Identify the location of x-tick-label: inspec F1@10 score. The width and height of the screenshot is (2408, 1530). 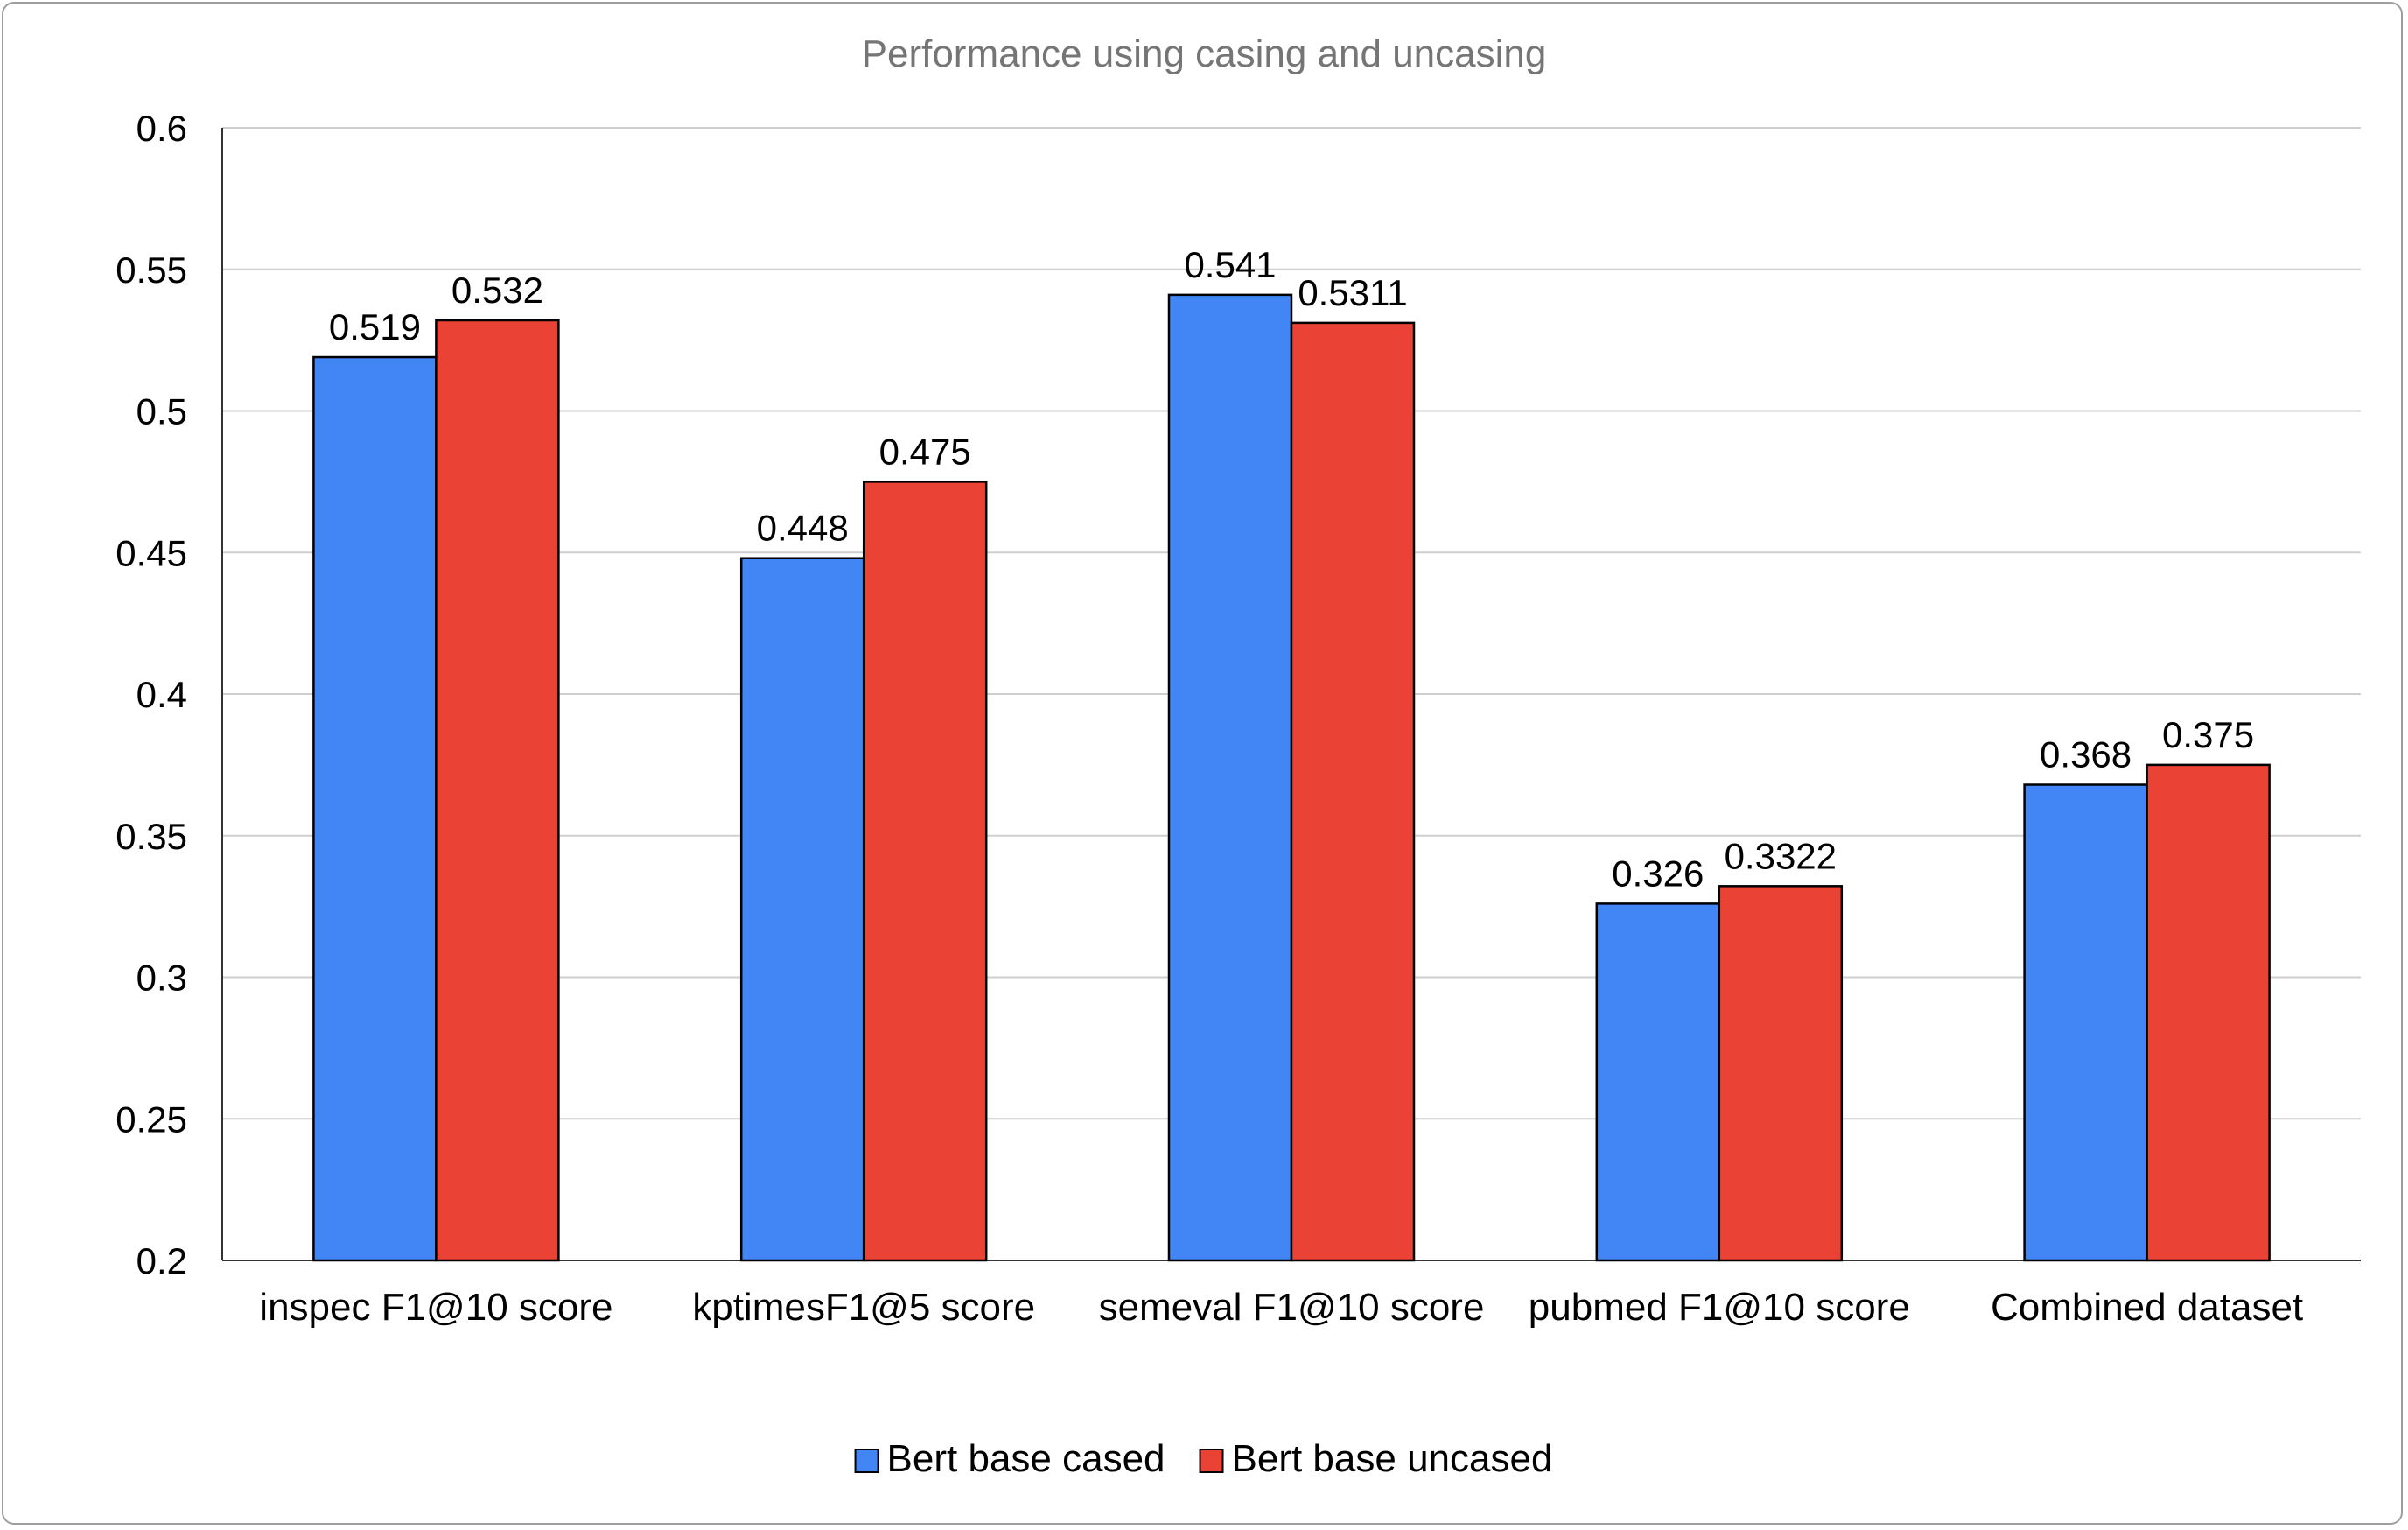
(435, 1307).